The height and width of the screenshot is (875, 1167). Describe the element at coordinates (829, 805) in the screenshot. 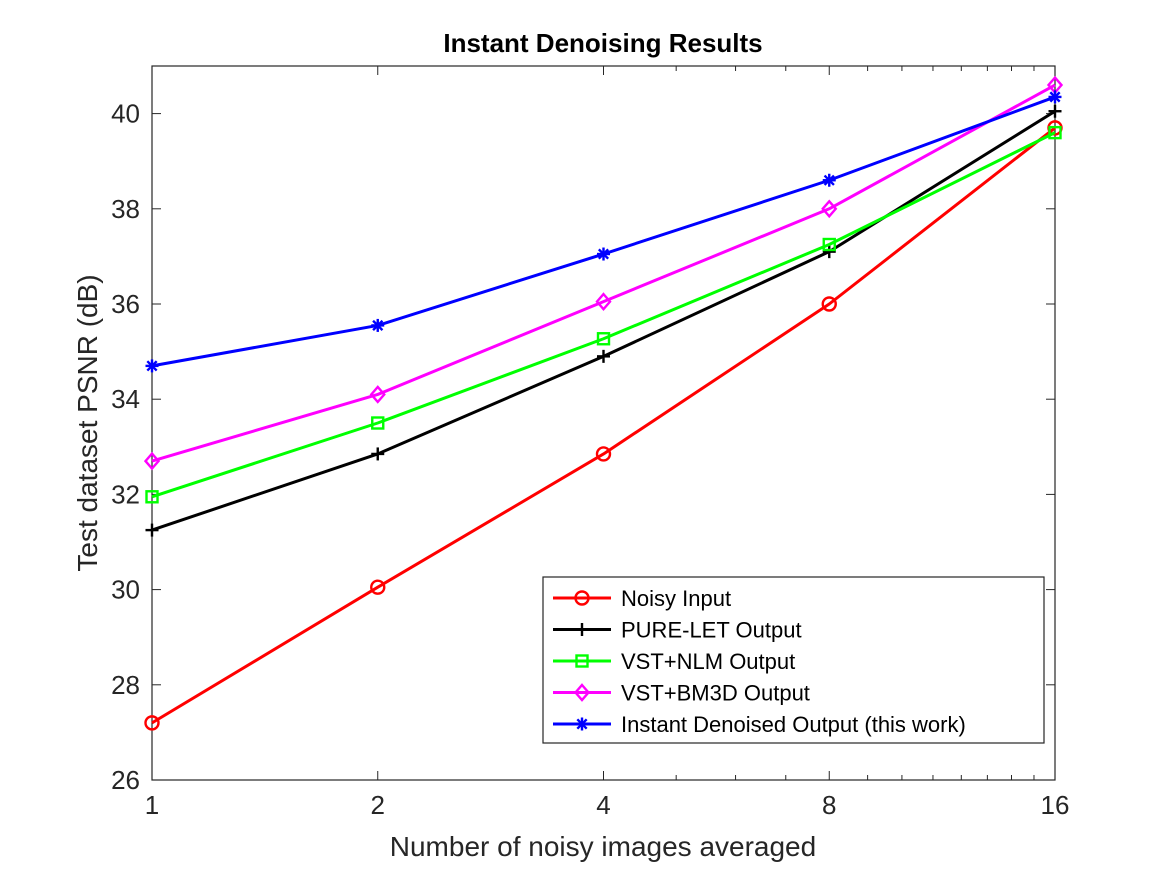

I see `x-tick-label: 8` at that location.